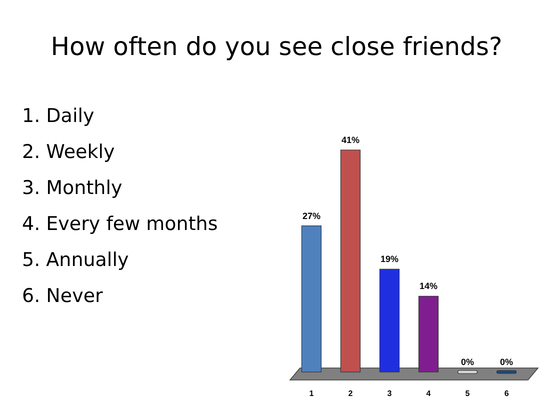 The height and width of the screenshot is (412, 553). I want to click on data-label: 19%, so click(389, 259).